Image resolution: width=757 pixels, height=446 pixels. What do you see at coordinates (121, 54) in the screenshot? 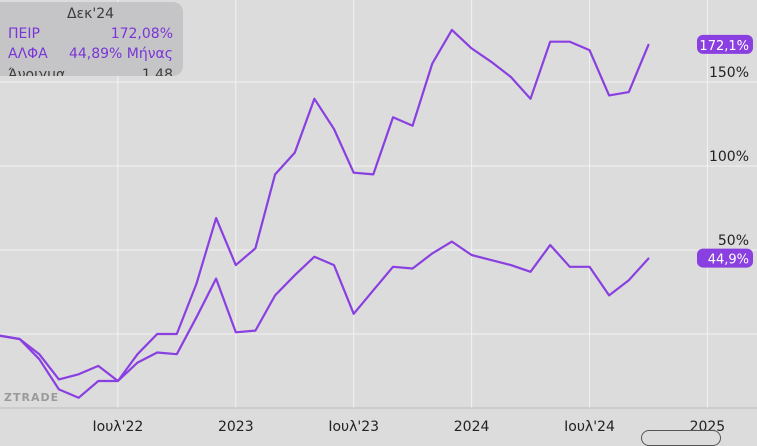
I see `tooltip-series-value: 44,89% Μήνας` at bounding box center [121, 54].